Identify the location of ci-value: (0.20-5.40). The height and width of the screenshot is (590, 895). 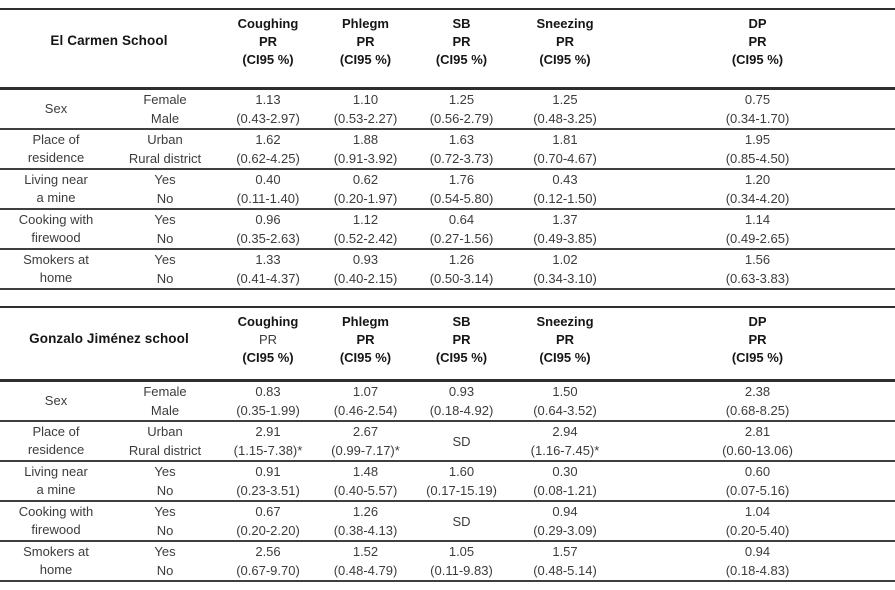
(757, 530).